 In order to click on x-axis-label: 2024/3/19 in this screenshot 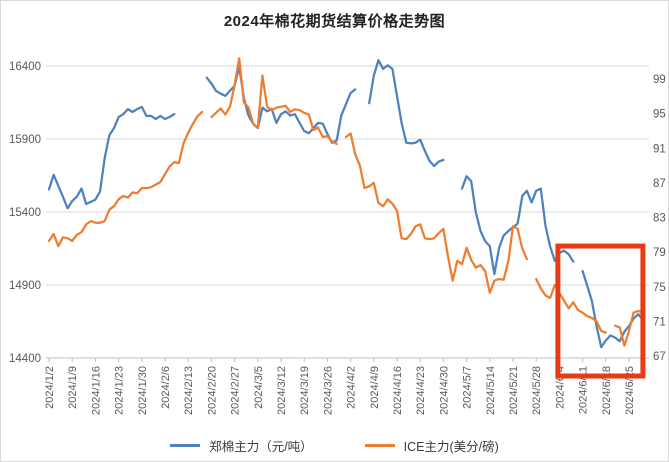, I will do `click(305, 390)`.